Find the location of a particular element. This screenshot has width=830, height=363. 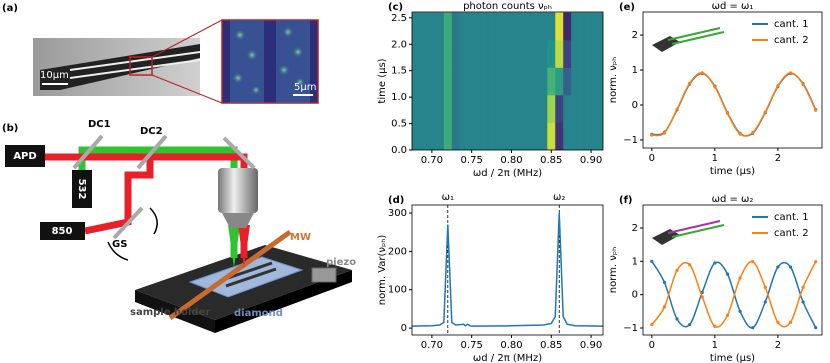

y-tick-label: 2.0 is located at coordinates (399, 44).